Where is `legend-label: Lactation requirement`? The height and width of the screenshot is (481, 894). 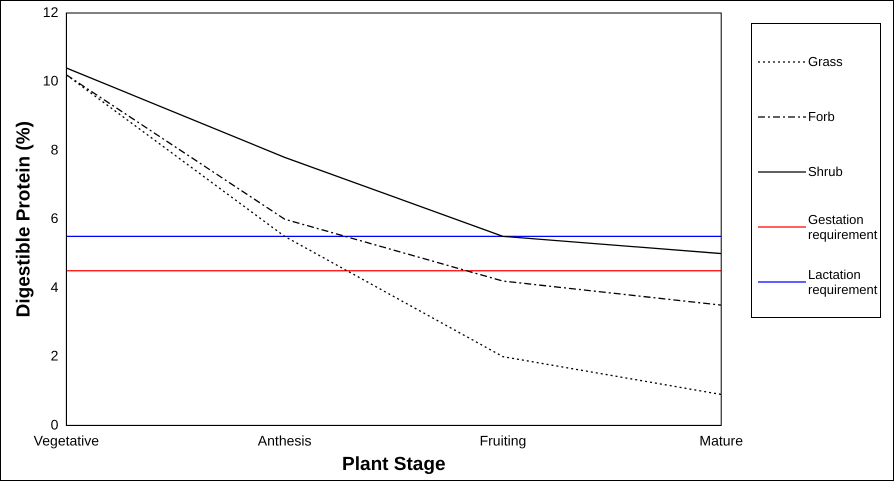 legend-label: Lactation requirement is located at coordinates (843, 281).